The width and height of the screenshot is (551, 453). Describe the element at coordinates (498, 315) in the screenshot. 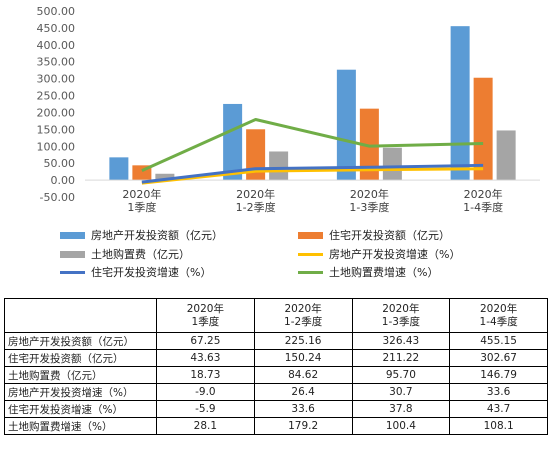

I see `table-header-cell: 2020年 1-4季度` at that location.